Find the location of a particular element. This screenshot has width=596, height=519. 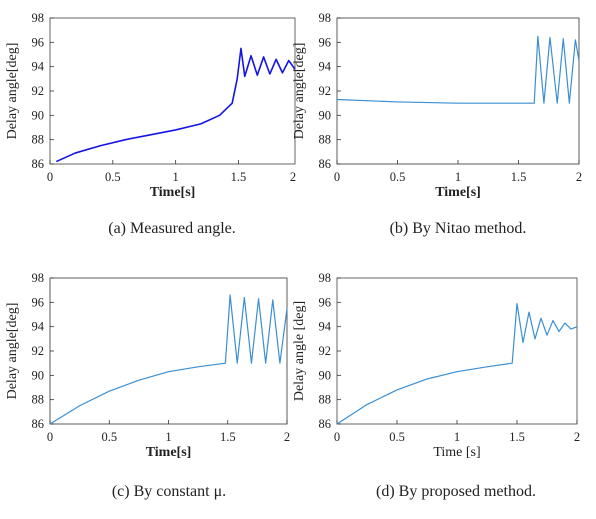

y-axis-label: Delay angle [deg] is located at coordinates (299, 351).